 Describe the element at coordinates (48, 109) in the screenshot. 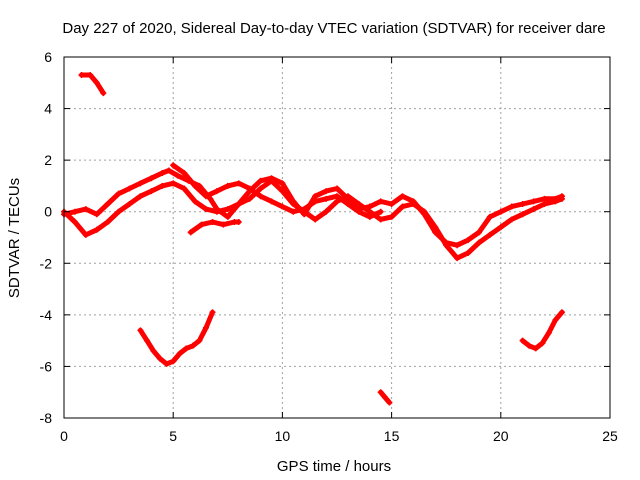

I see `y-tick-label: 4` at that location.